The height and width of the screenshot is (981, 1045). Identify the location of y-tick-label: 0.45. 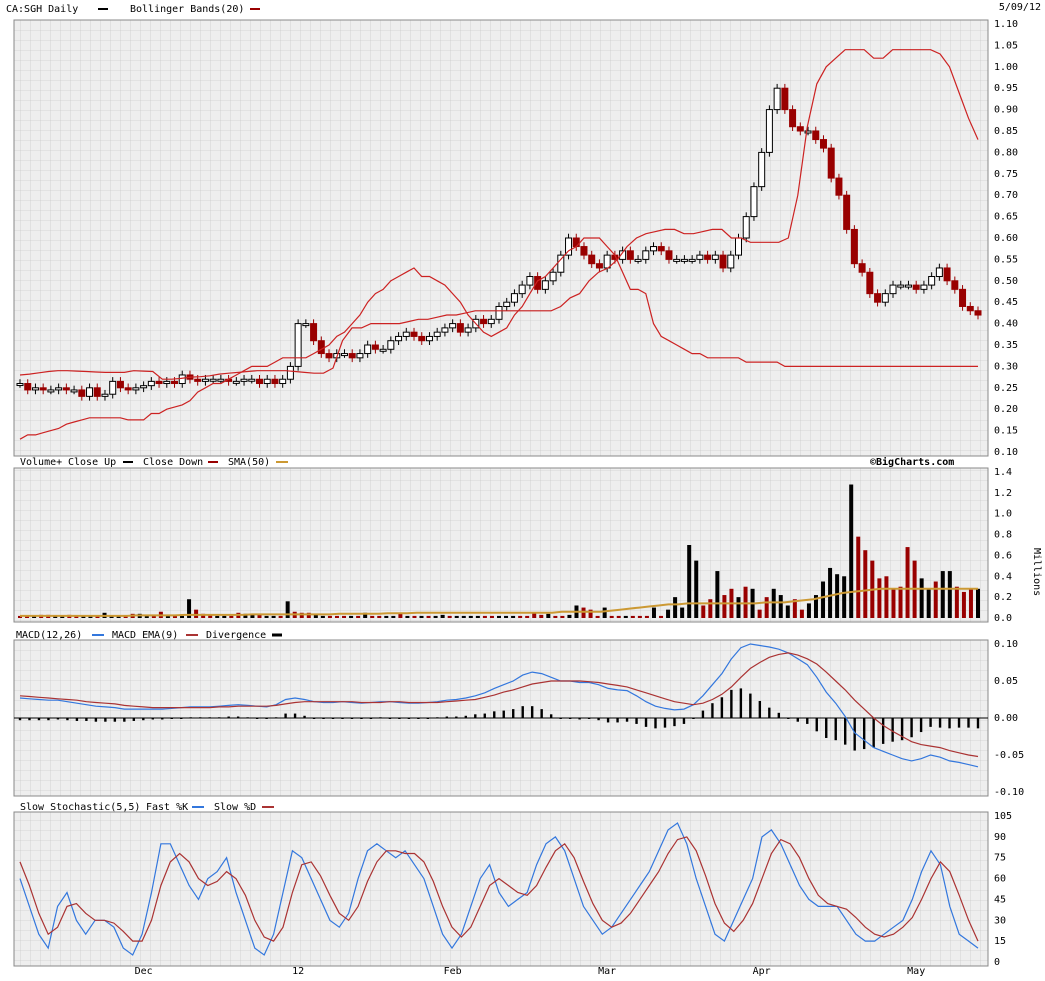
(1006, 302).